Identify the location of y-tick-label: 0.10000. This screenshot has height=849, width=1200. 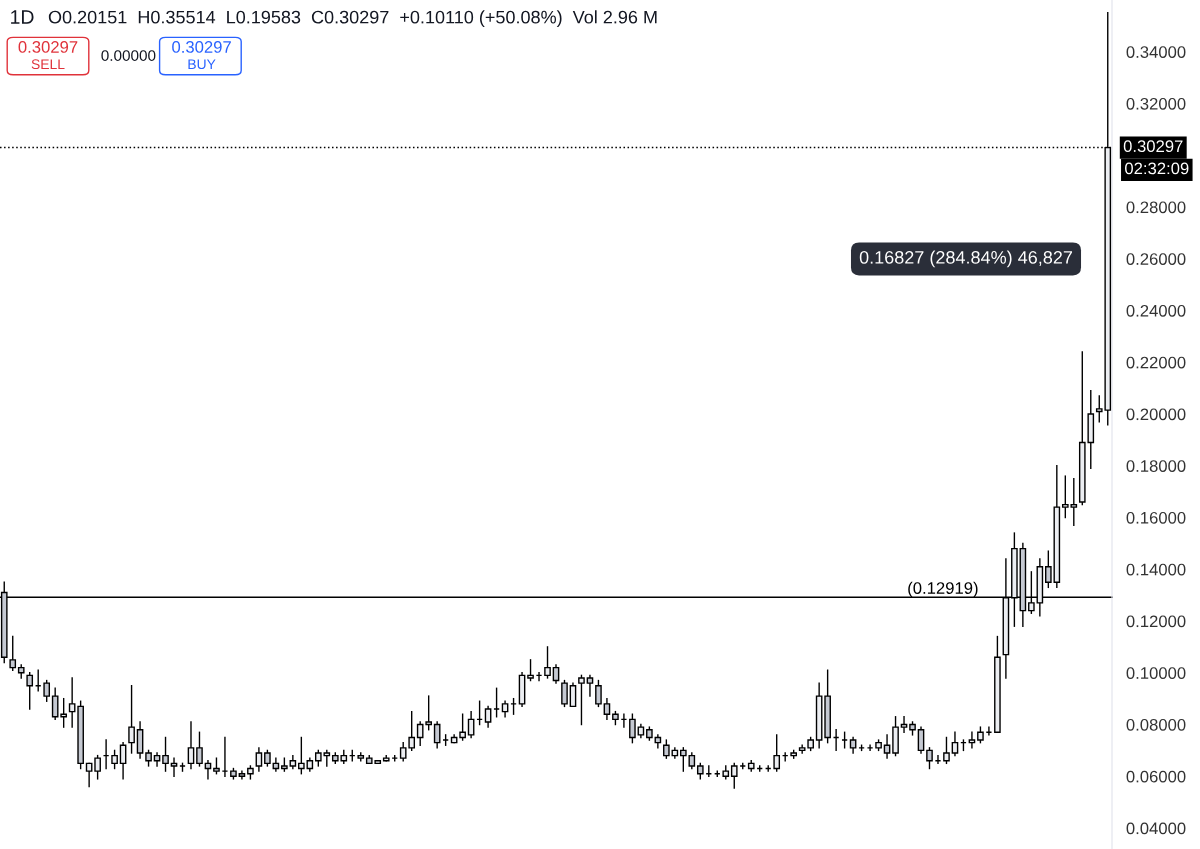
(1156, 673).